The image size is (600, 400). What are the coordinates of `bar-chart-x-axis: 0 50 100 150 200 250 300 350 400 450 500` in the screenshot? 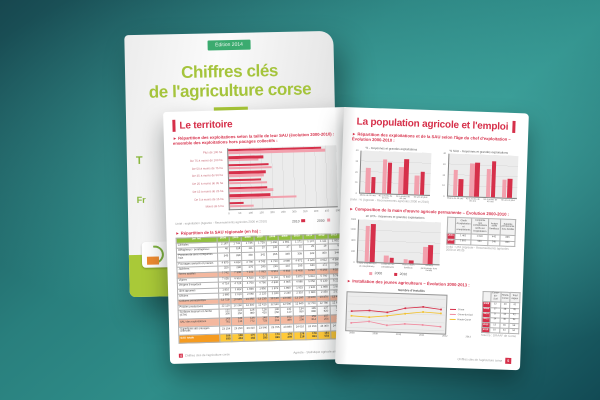 It's located at (284, 211).